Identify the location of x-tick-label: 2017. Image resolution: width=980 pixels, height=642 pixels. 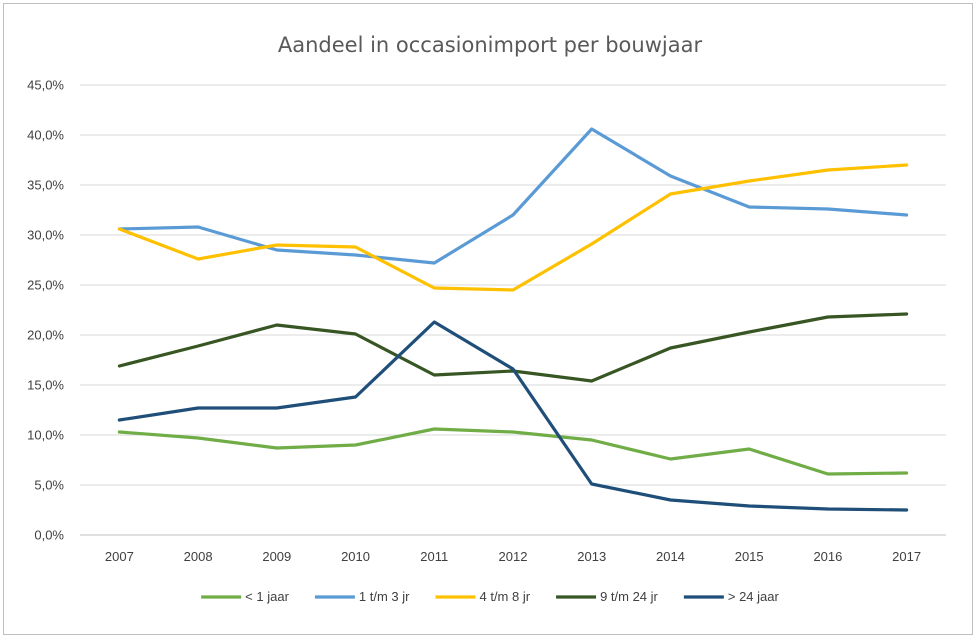
(906, 556).